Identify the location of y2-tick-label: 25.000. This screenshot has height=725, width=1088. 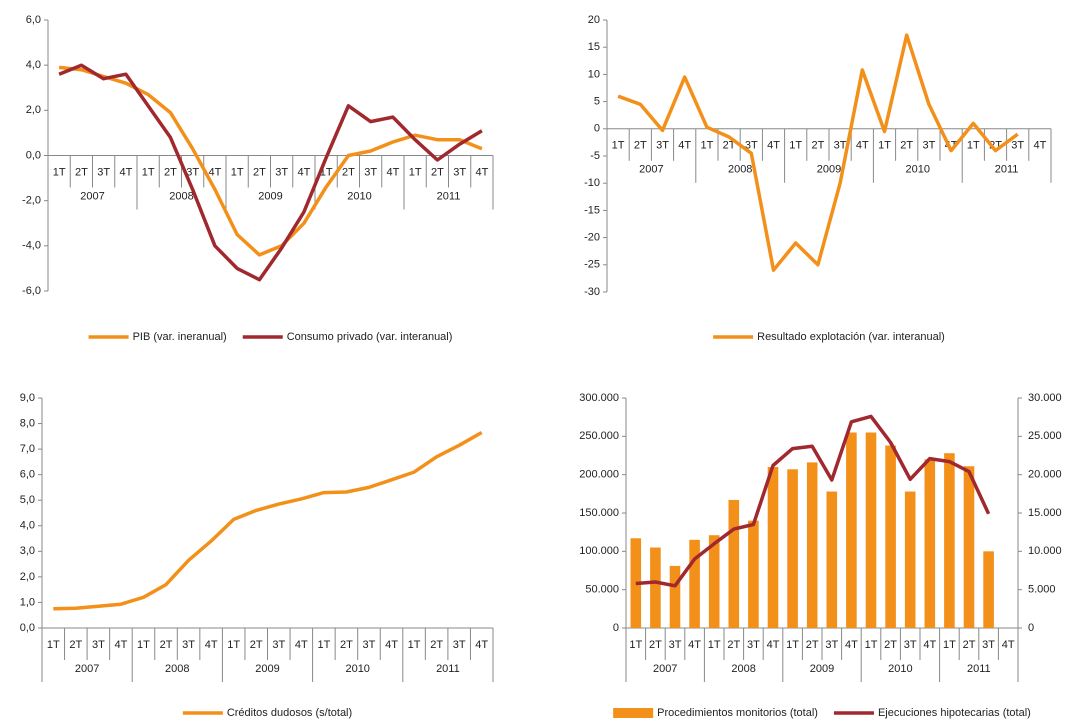
(1045, 436).